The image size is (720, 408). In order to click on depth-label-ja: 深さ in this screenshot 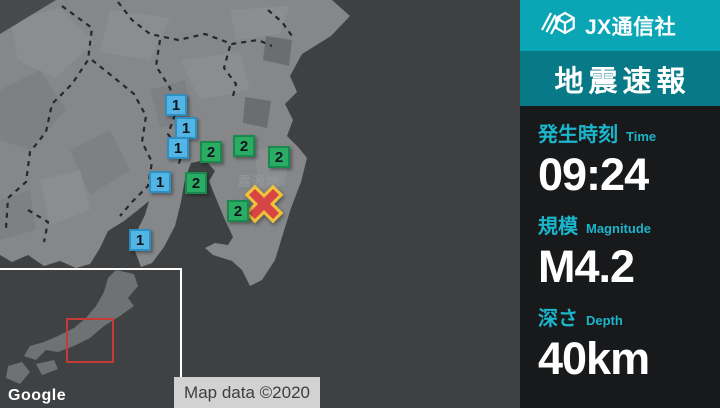, I will do `click(558, 319)`.